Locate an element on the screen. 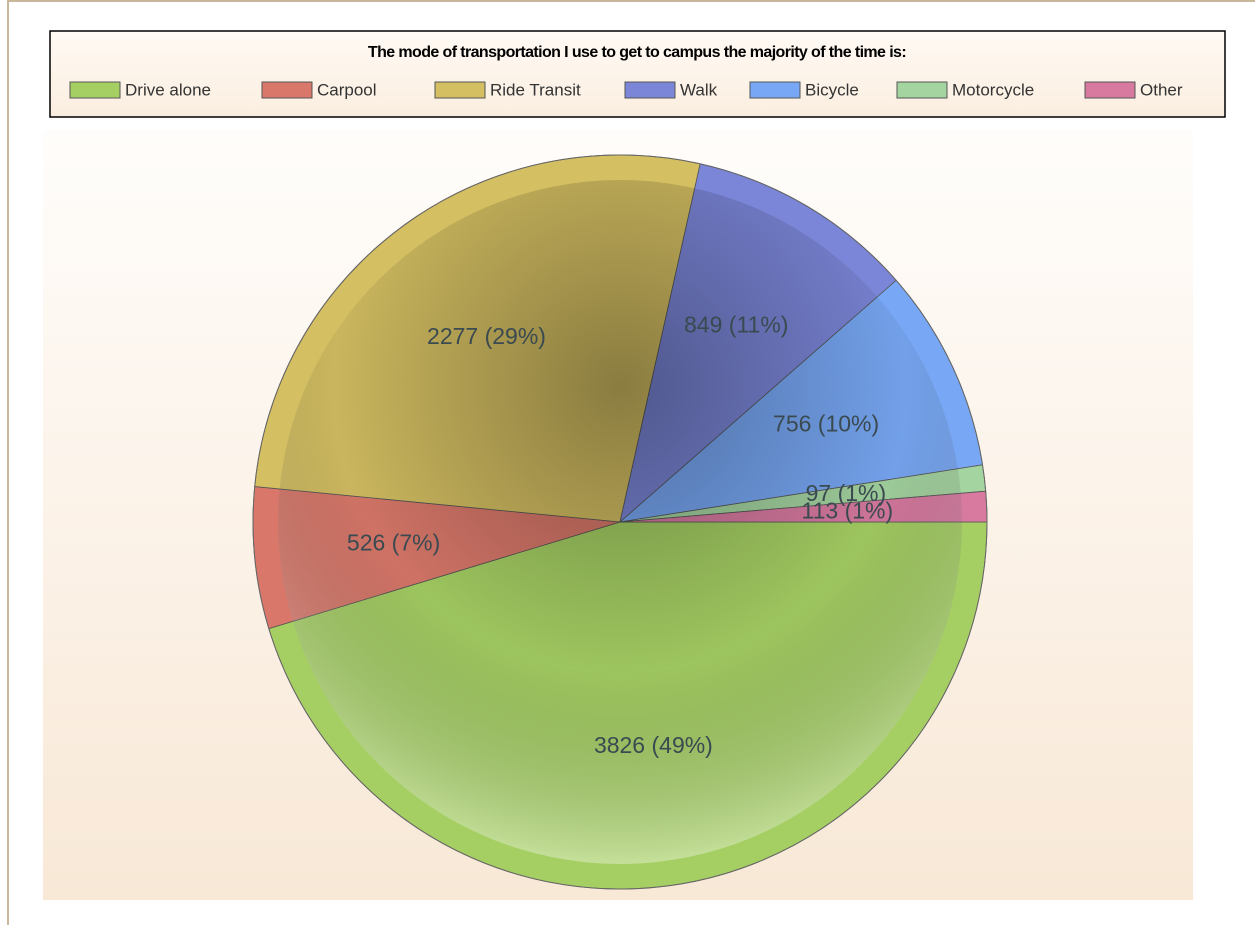 Image resolution: width=1255 pixels, height=925 pixels. data-label: 2277 (29%) is located at coordinates (486, 336).